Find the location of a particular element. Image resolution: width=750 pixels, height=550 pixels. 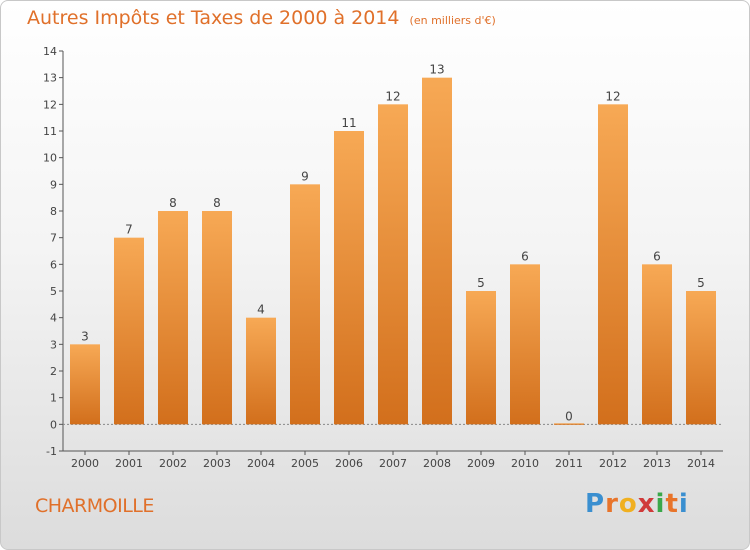

y-tick-label: 4 is located at coordinates (53, 318).